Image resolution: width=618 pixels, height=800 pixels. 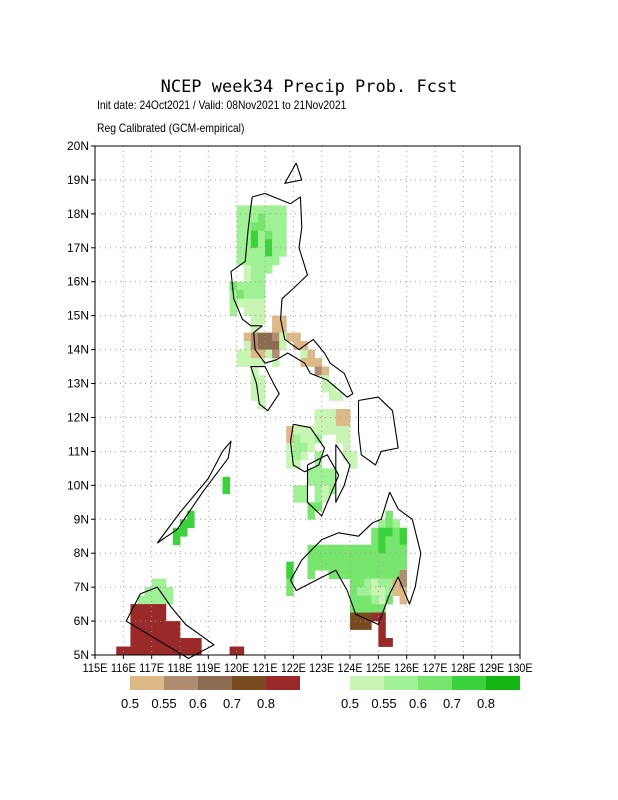 I want to click on wet-probability-legend: 0.5 0.55 0.6 0.7 0.8, so click(x=430, y=693).